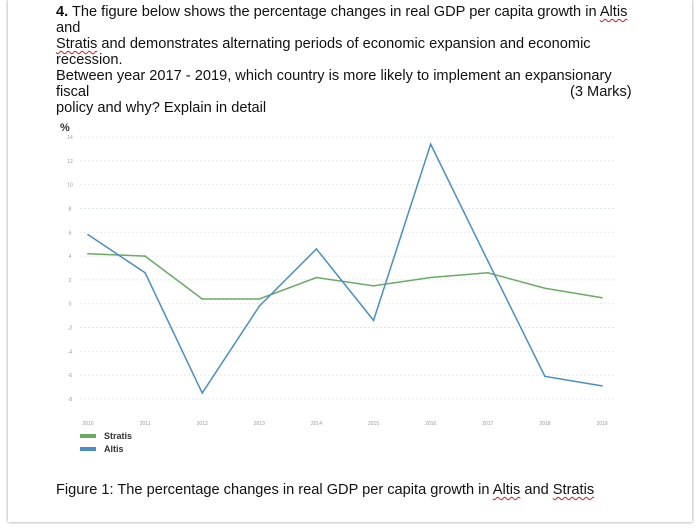 The image size is (700, 530). I want to click on question-line1-end: and, so click(68, 28).